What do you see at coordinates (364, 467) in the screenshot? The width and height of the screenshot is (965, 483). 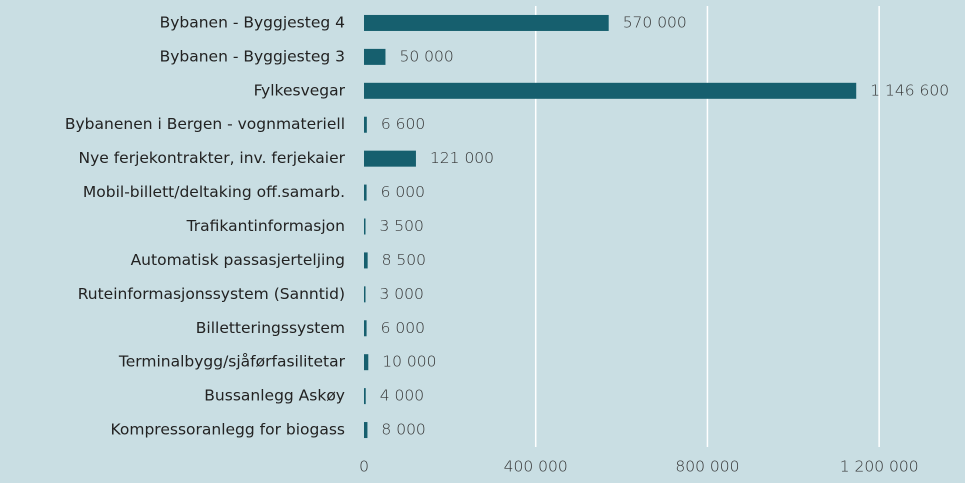 I see `x-tick-label: 0` at bounding box center [364, 467].